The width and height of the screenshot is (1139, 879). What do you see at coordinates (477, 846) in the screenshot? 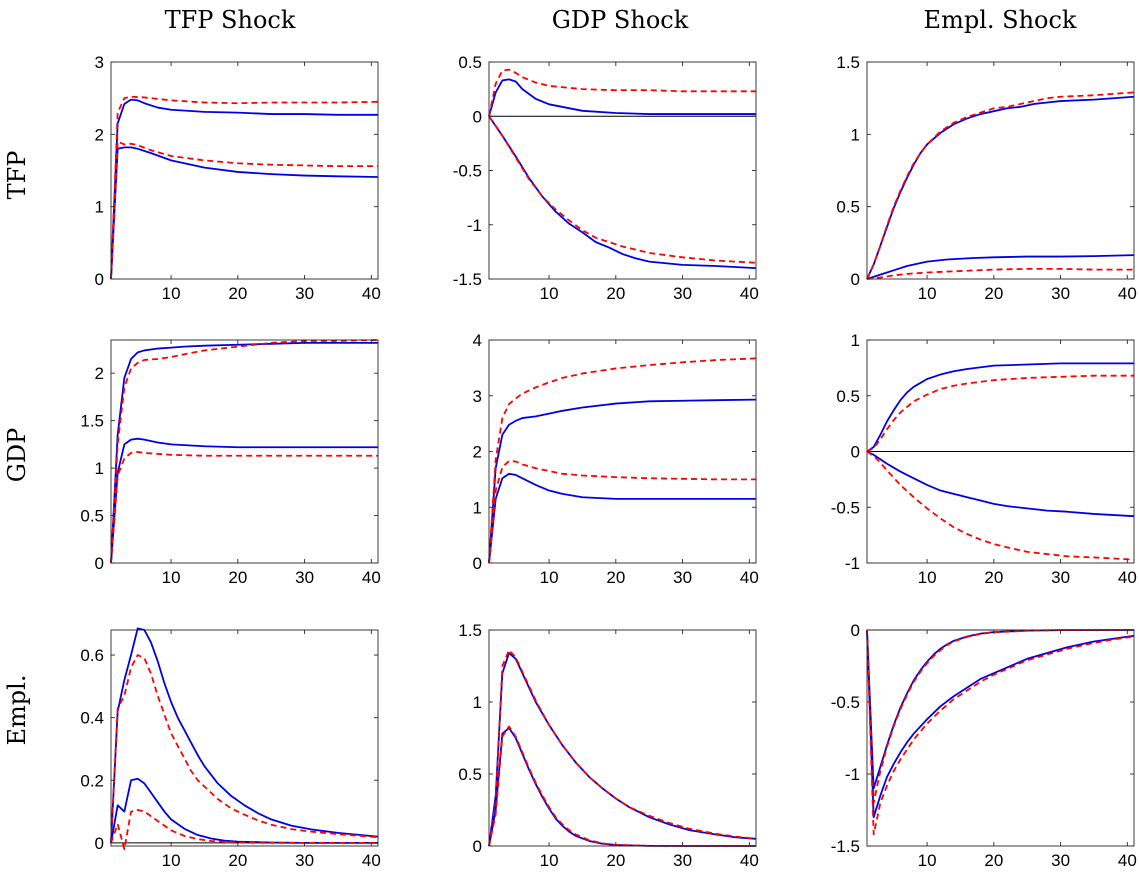
I see `y-tick-label-r2c1-0: 0` at bounding box center [477, 846].